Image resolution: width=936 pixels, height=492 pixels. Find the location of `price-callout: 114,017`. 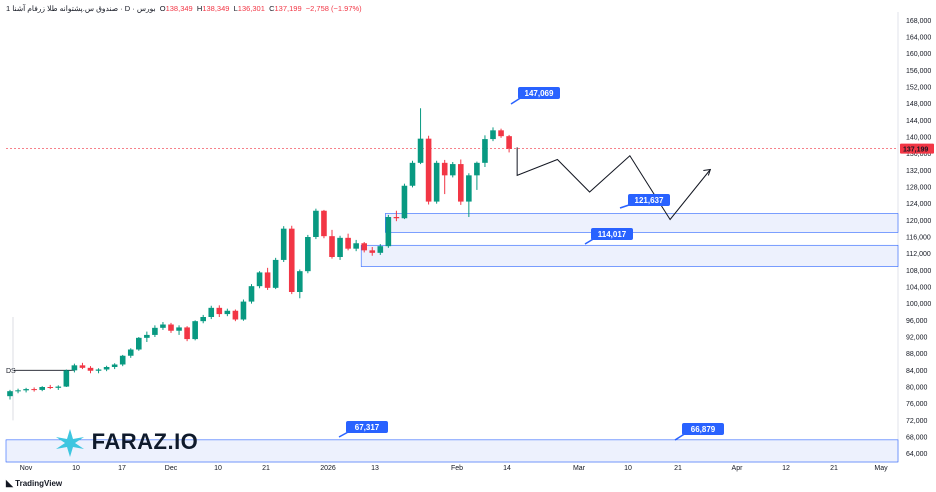

price-callout: 114,017 is located at coordinates (608, 236).